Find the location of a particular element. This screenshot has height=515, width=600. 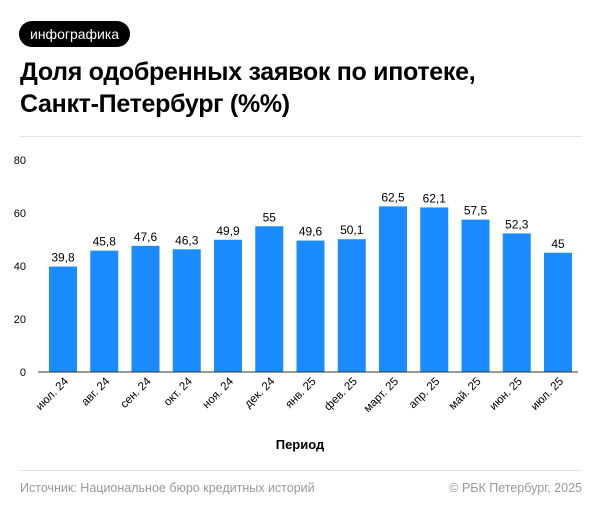

x-tick-label: ноя. 24 is located at coordinates (219, 393).